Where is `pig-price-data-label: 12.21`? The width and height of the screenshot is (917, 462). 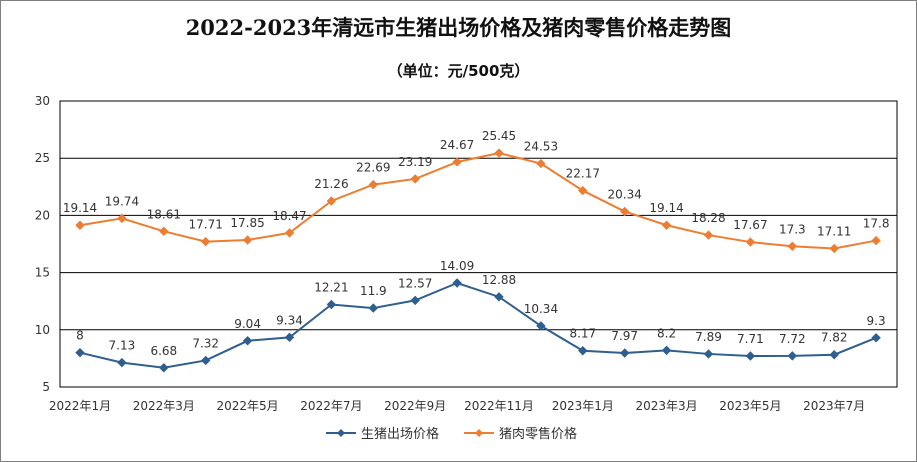 pig-price-data-label: 12.21 is located at coordinates (331, 288).